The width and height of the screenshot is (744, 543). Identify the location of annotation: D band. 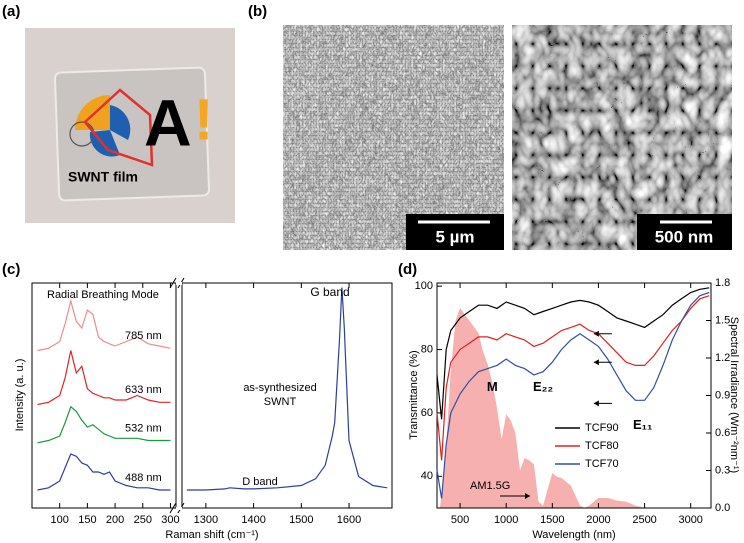
(259, 482).